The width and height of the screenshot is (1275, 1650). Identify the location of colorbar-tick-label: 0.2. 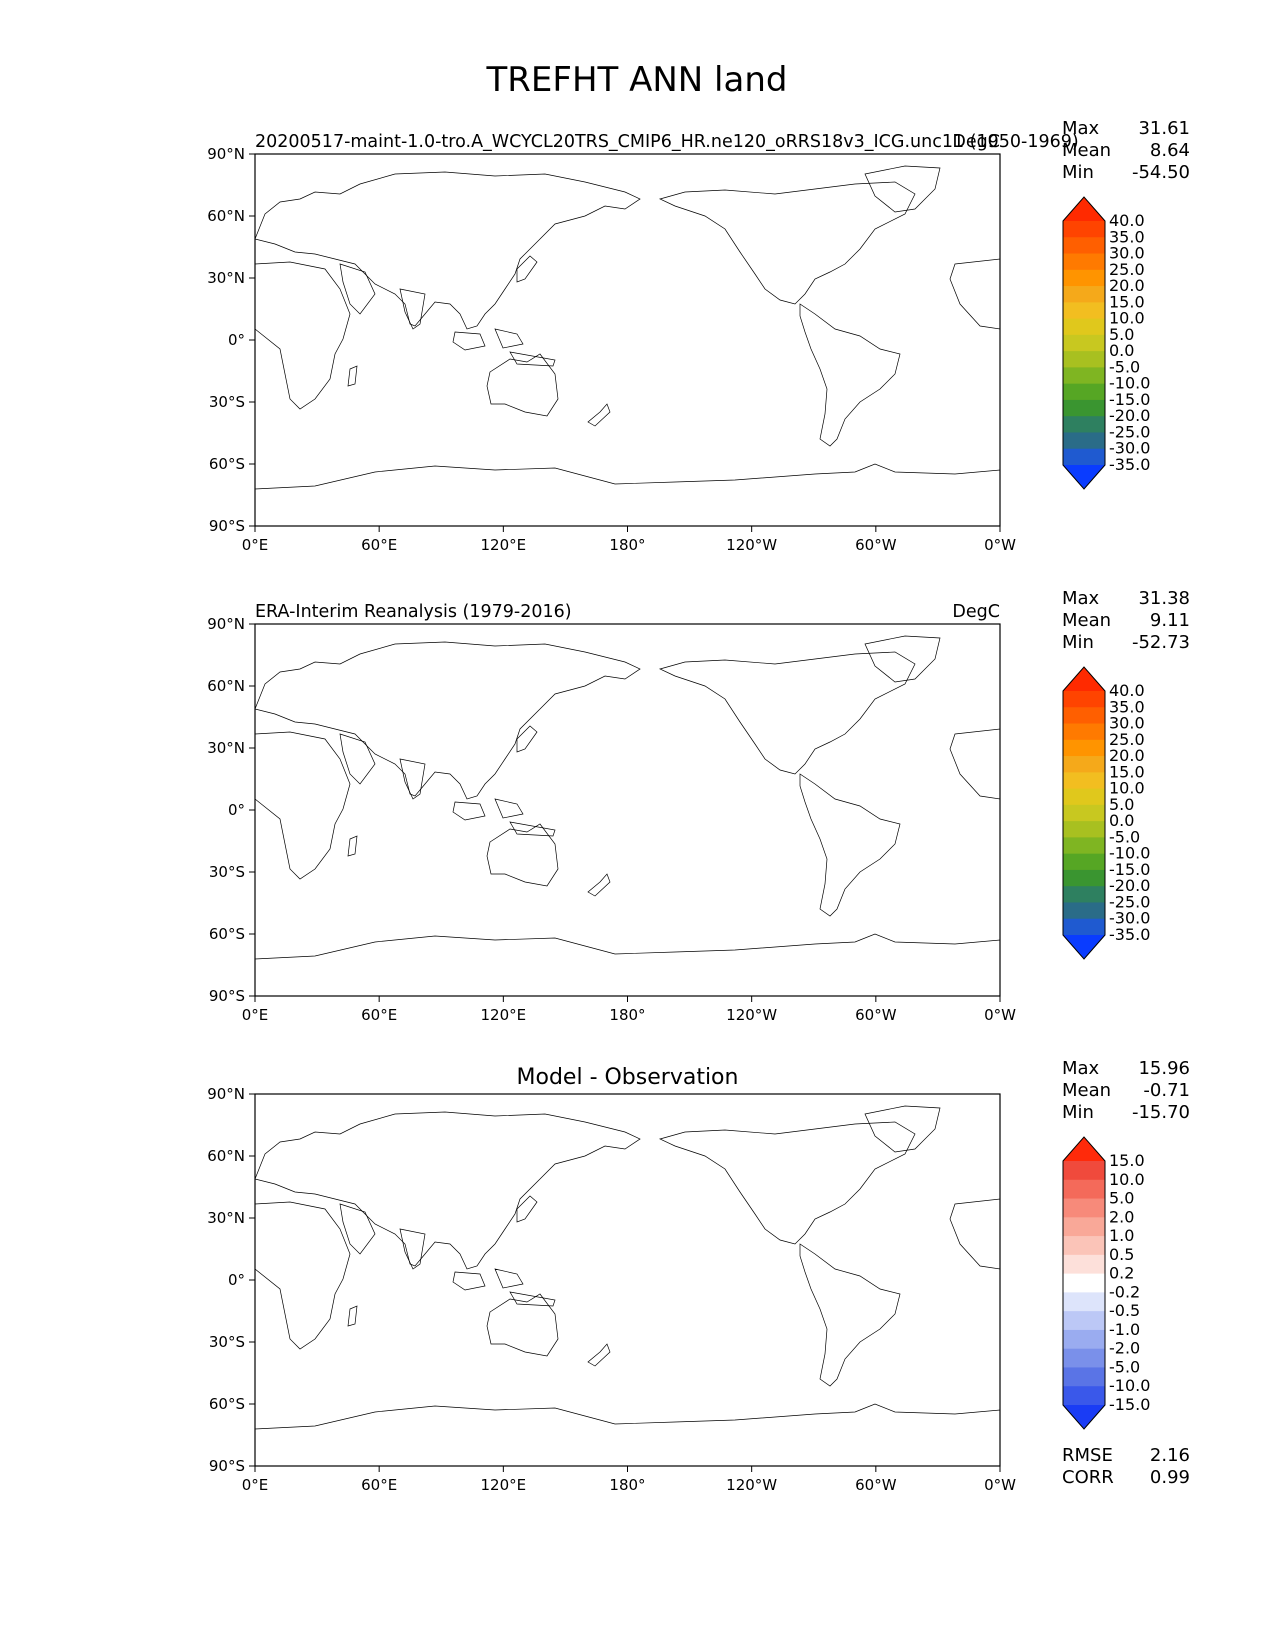
(1121, 1273).